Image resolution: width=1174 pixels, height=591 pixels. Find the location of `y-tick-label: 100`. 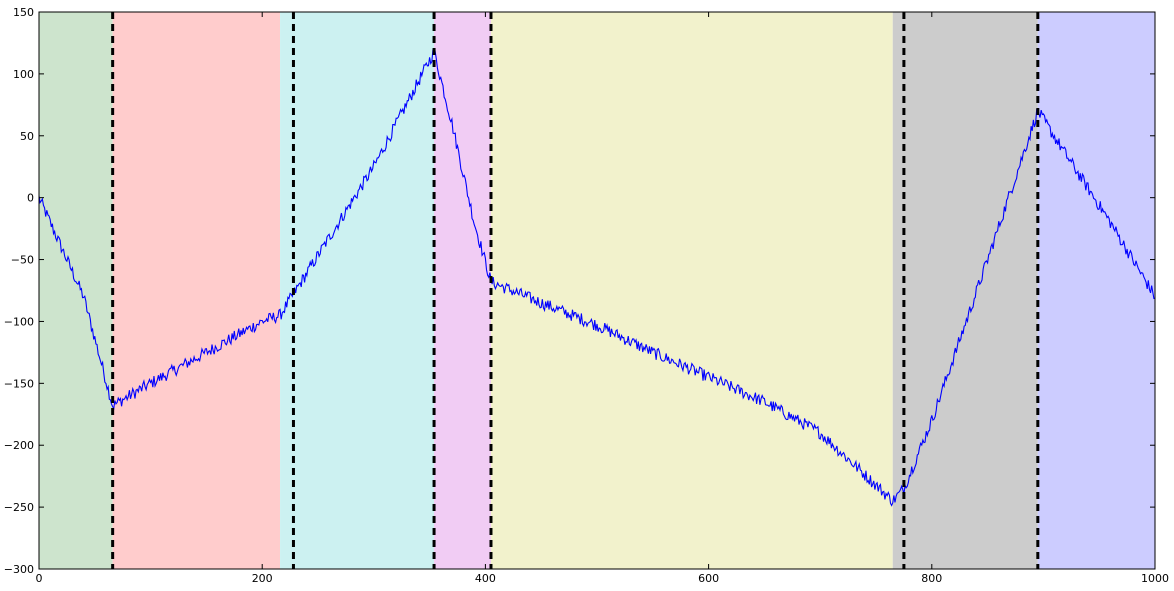

y-tick-label: 100 is located at coordinates (23, 74).